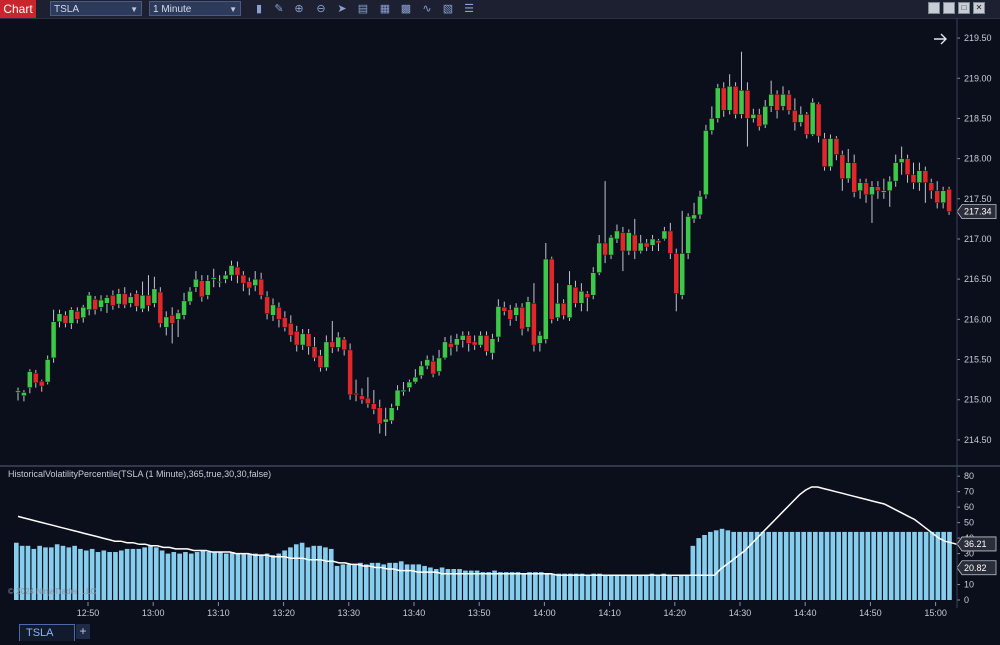 Image resolution: width=1000 pixels, height=645 pixels. I want to click on minimize-icon, so click(934, 8).